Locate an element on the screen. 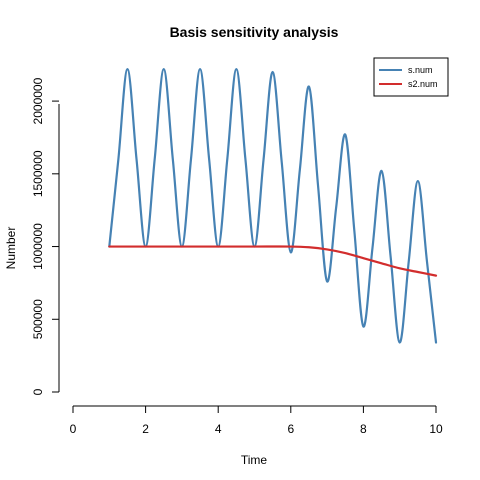 The width and height of the screenshot is (480, 480). y-ticks: 0 500000 1000000 1500000 2000000 is located at coordinates (45, 236).